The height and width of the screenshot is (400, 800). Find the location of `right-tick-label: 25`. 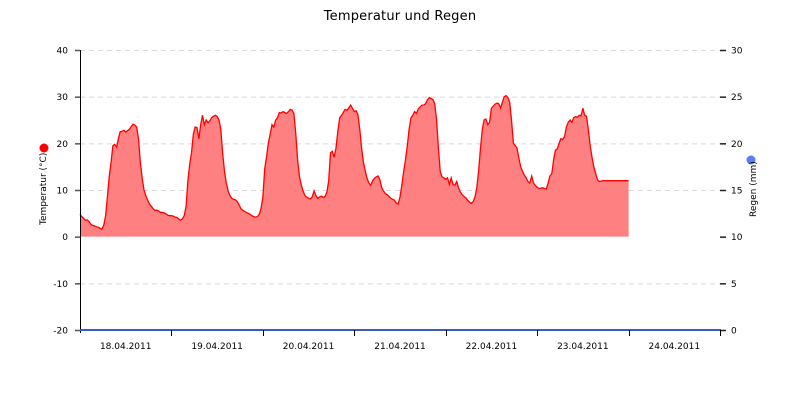

right-tick-label: 25 is located at coordinates (736, 98).